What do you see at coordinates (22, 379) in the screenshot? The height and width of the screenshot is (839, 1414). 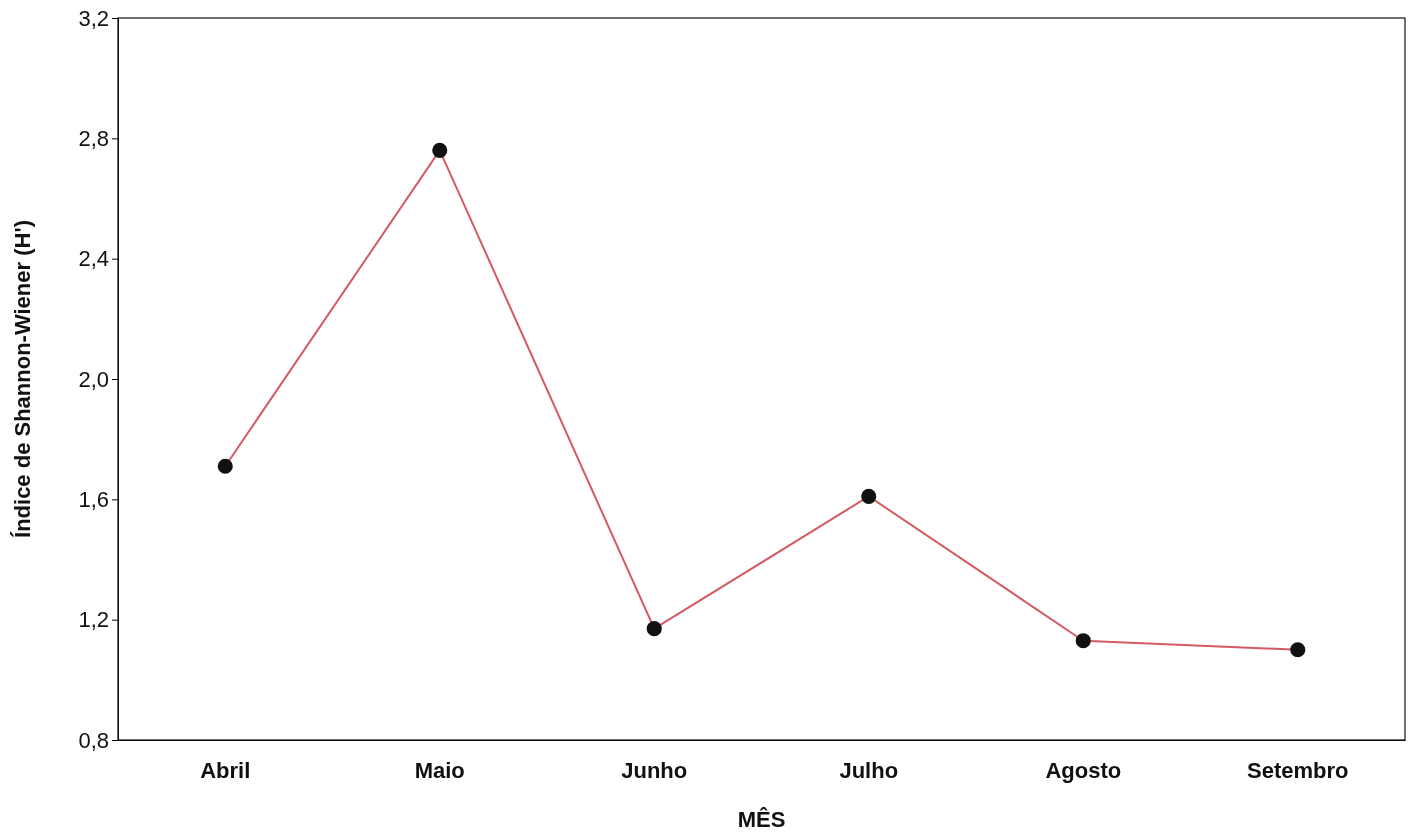 I see `y-axis-title: Índice de Shannon-Wiener (H')` at bounding box center [22, 379].